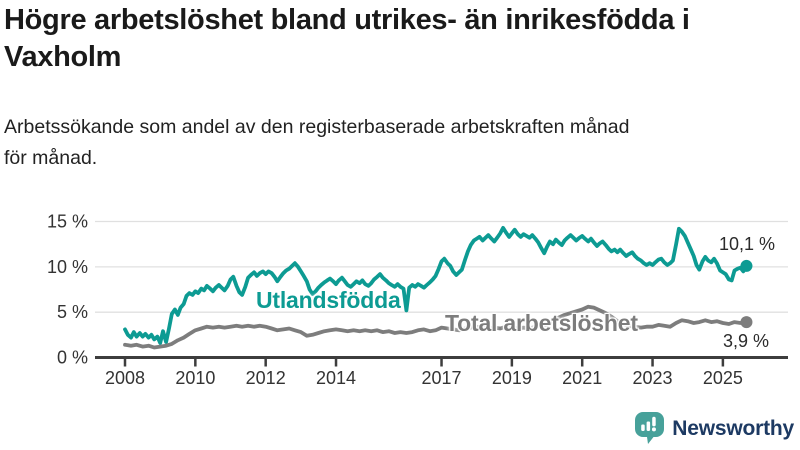 The image size is (800, 450). What do you see at coordinates (336, 378) in the screenshot?
I see `x-tick-label: 2014` at bounding box center [336, 378].